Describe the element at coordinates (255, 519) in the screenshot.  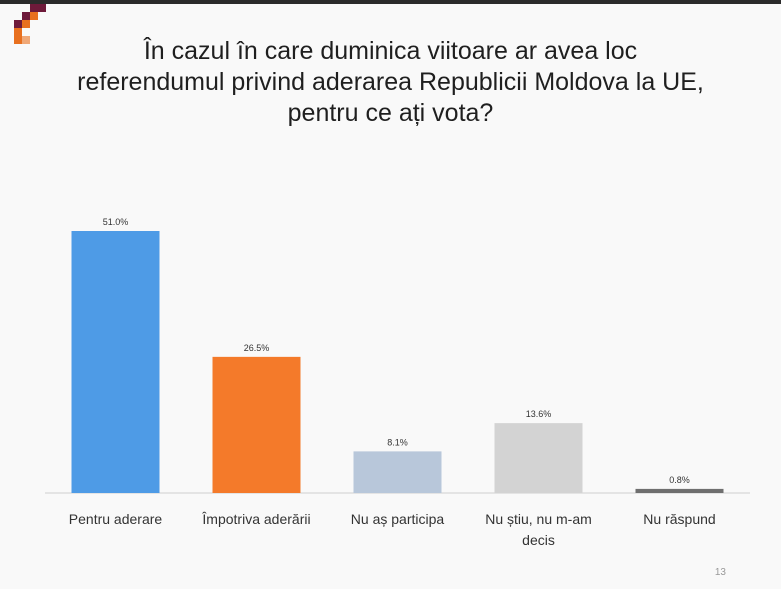
I see `category-label: Împotriva aderării` at that location.